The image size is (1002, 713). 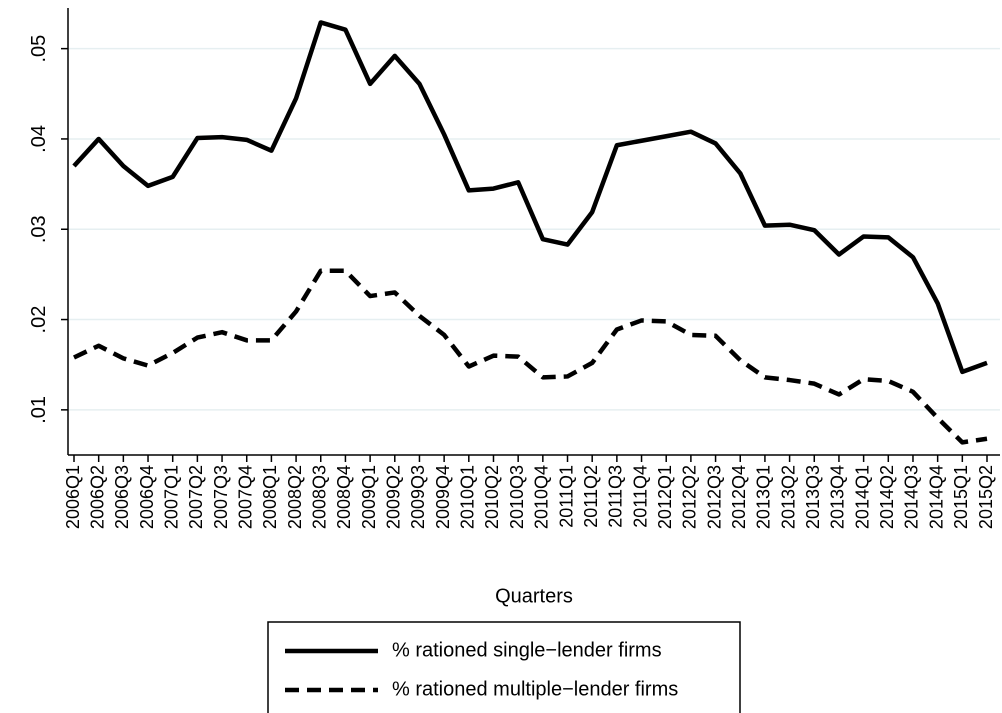 I want to click on x-tick-label: 2007Q3, so click(x=221, y=497).